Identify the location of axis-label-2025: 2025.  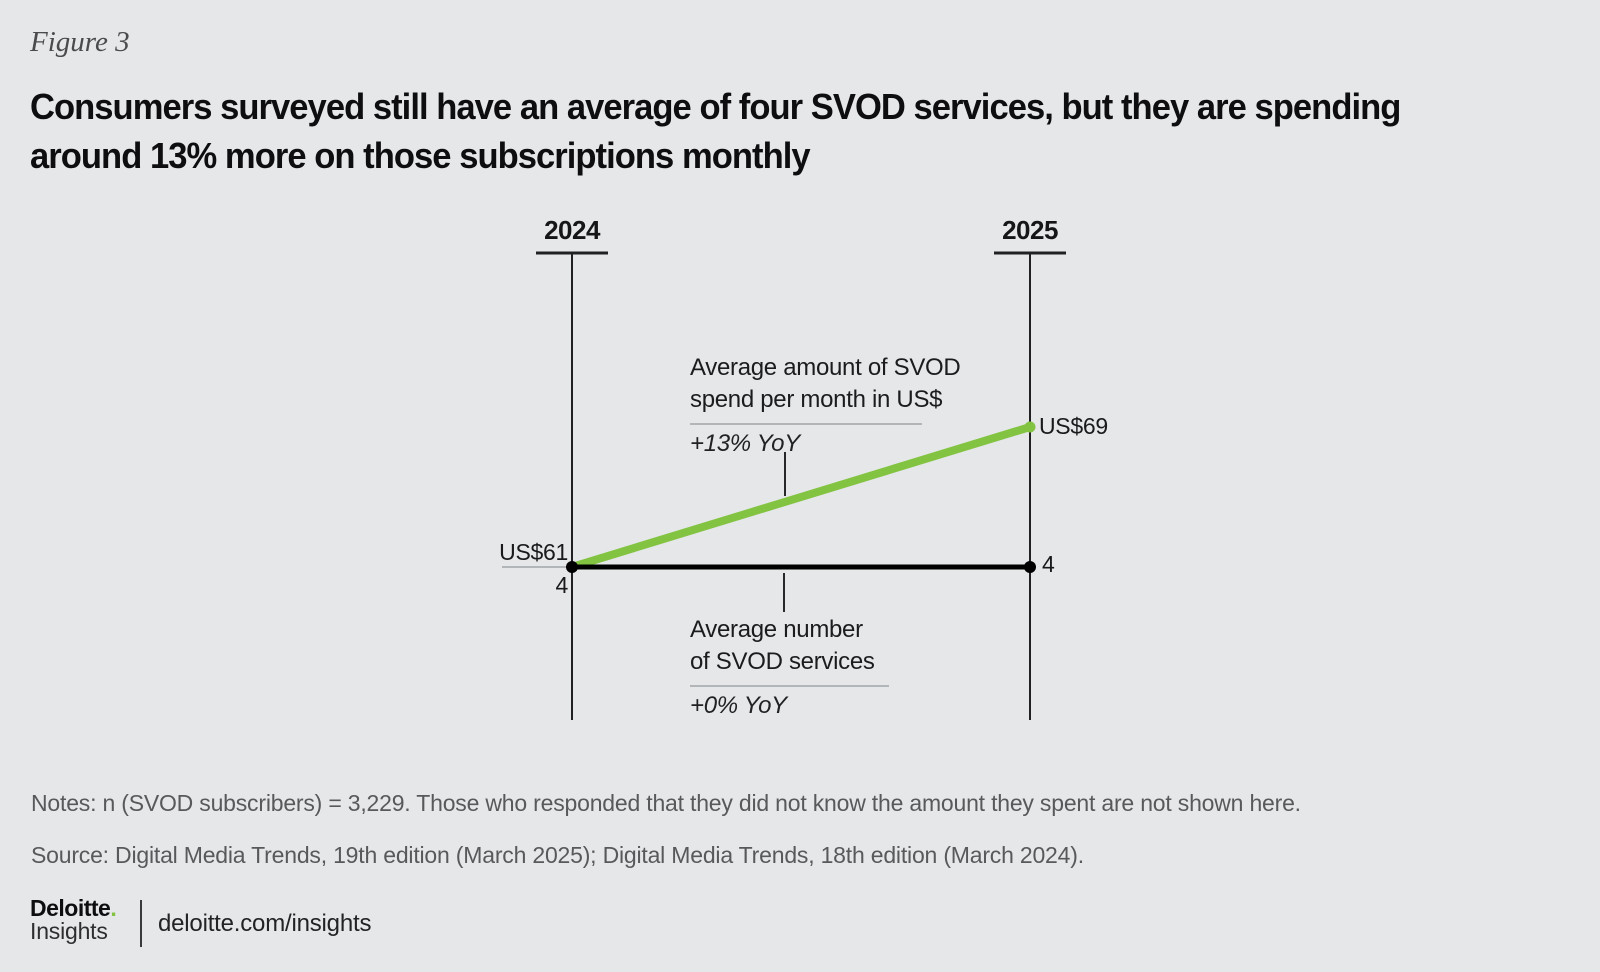
(1030, 230).